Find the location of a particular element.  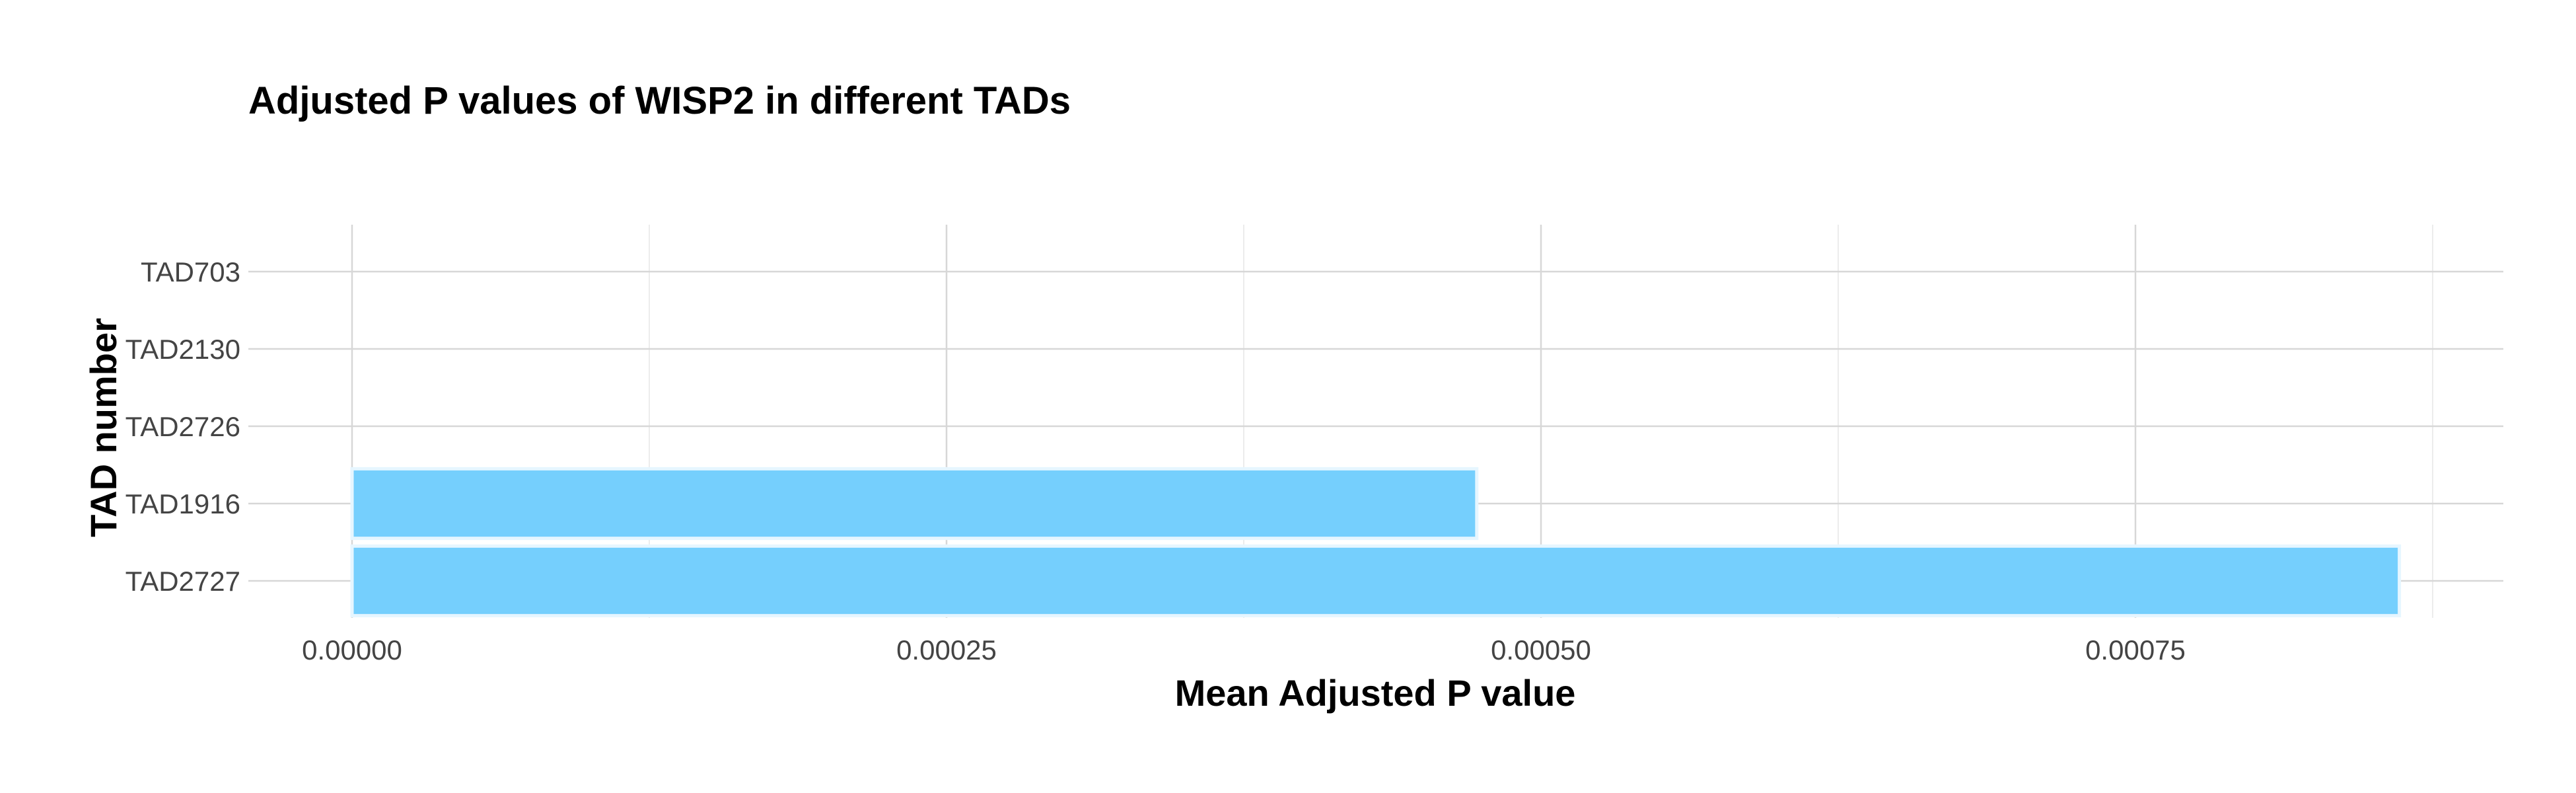

y-tick-label: TAD2130 is located at coordinates (182, 349).